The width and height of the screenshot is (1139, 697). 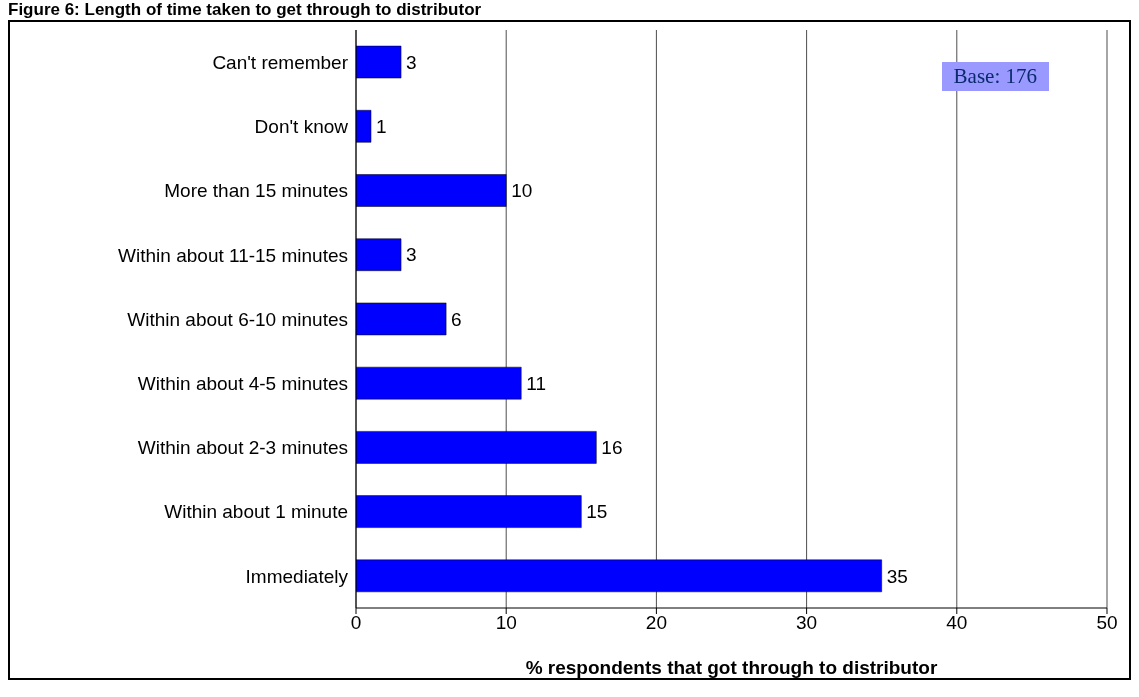 I want to click on chart-title: Figure 6: Length of time taken to get through to distributor, so click(x=245, y=10).